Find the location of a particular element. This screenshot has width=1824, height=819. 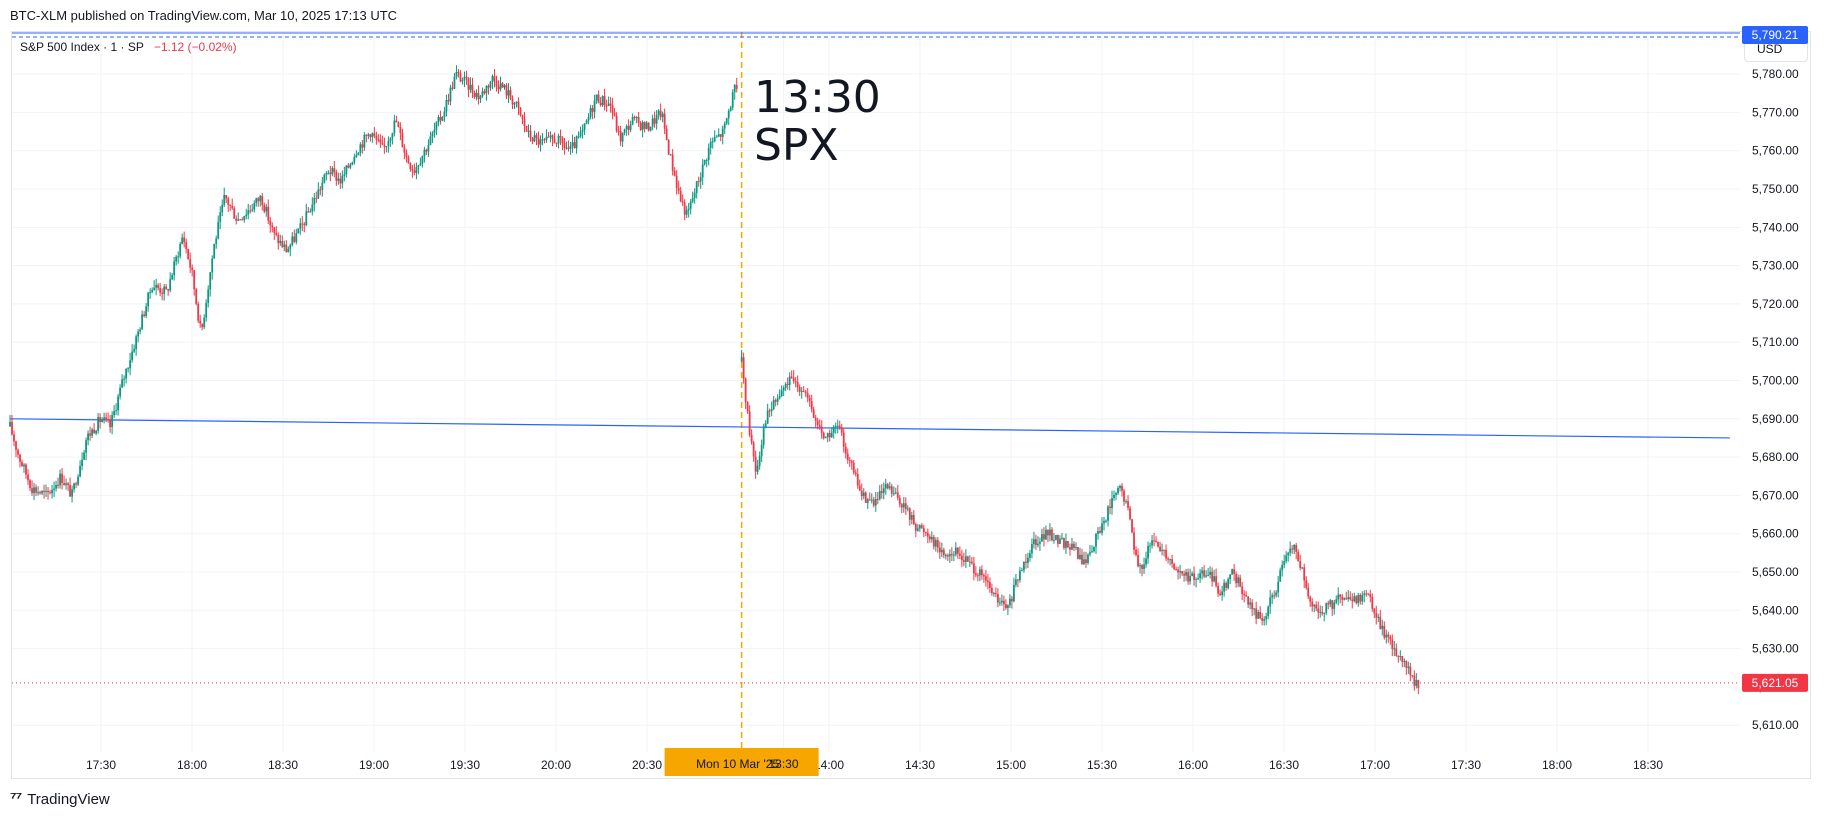

symbol-legend: S&P 500 Index · 1 · SP −1.12 (−0.02%) is located at coordinates (128, 47).